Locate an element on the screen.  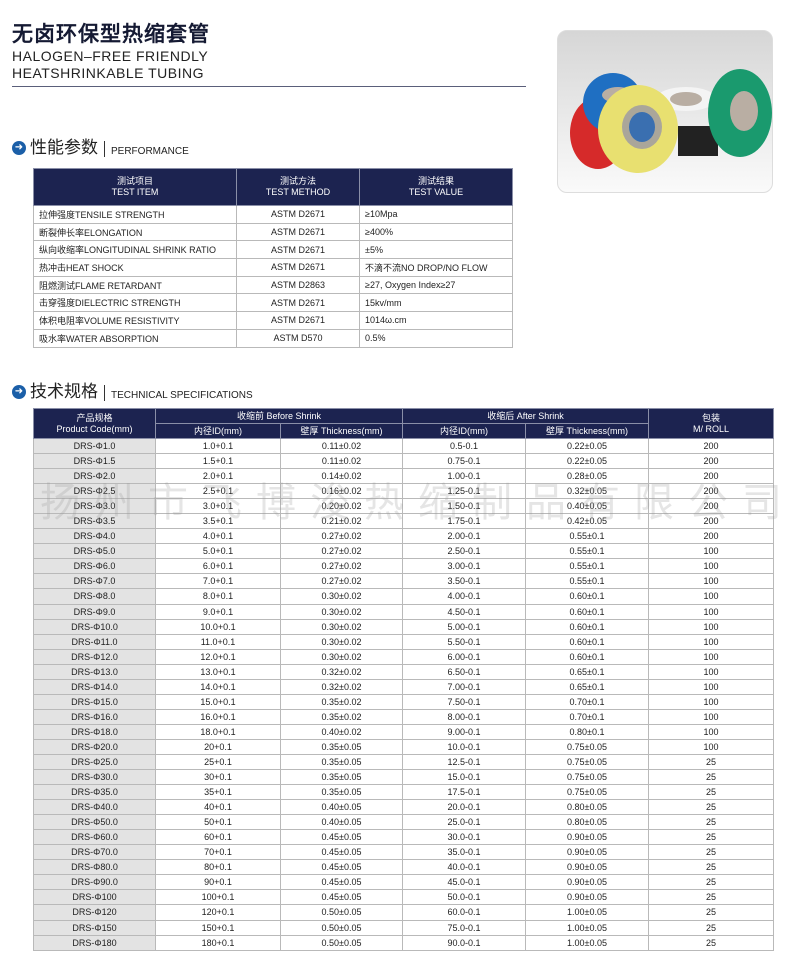
table-cell: DRS-Φ2.5 is located at coordinates (94, 491).